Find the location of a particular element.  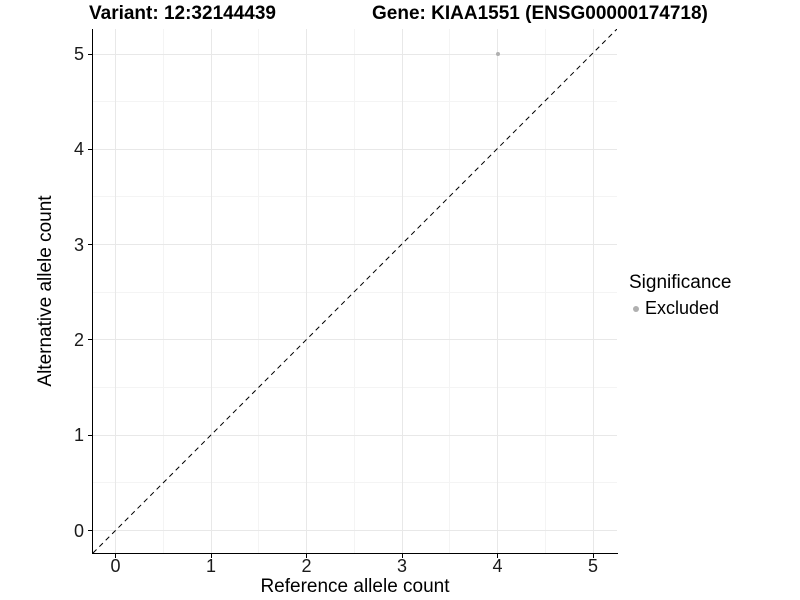

legend-item: Excluded is located at coordinates (680, 308).